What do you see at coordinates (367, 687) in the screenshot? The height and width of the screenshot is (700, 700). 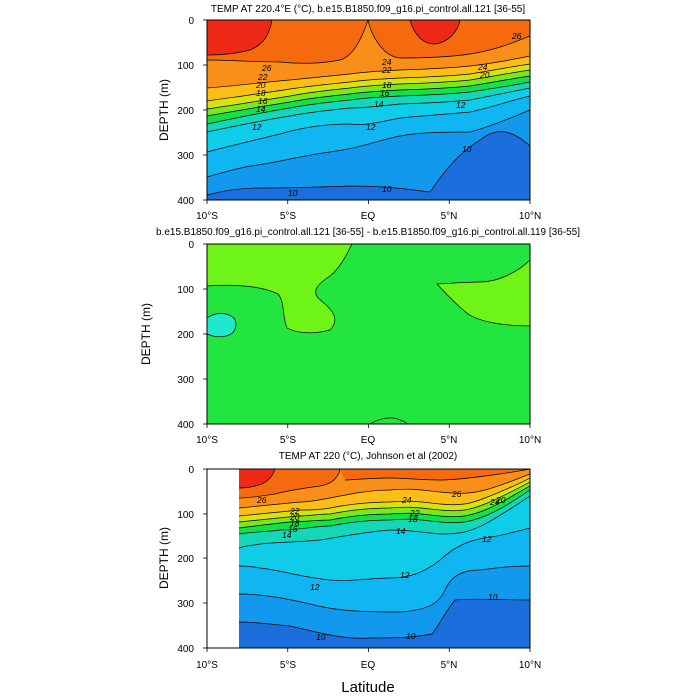 I see `x-axis-title: Latitude` at bounding box center [367, 687].